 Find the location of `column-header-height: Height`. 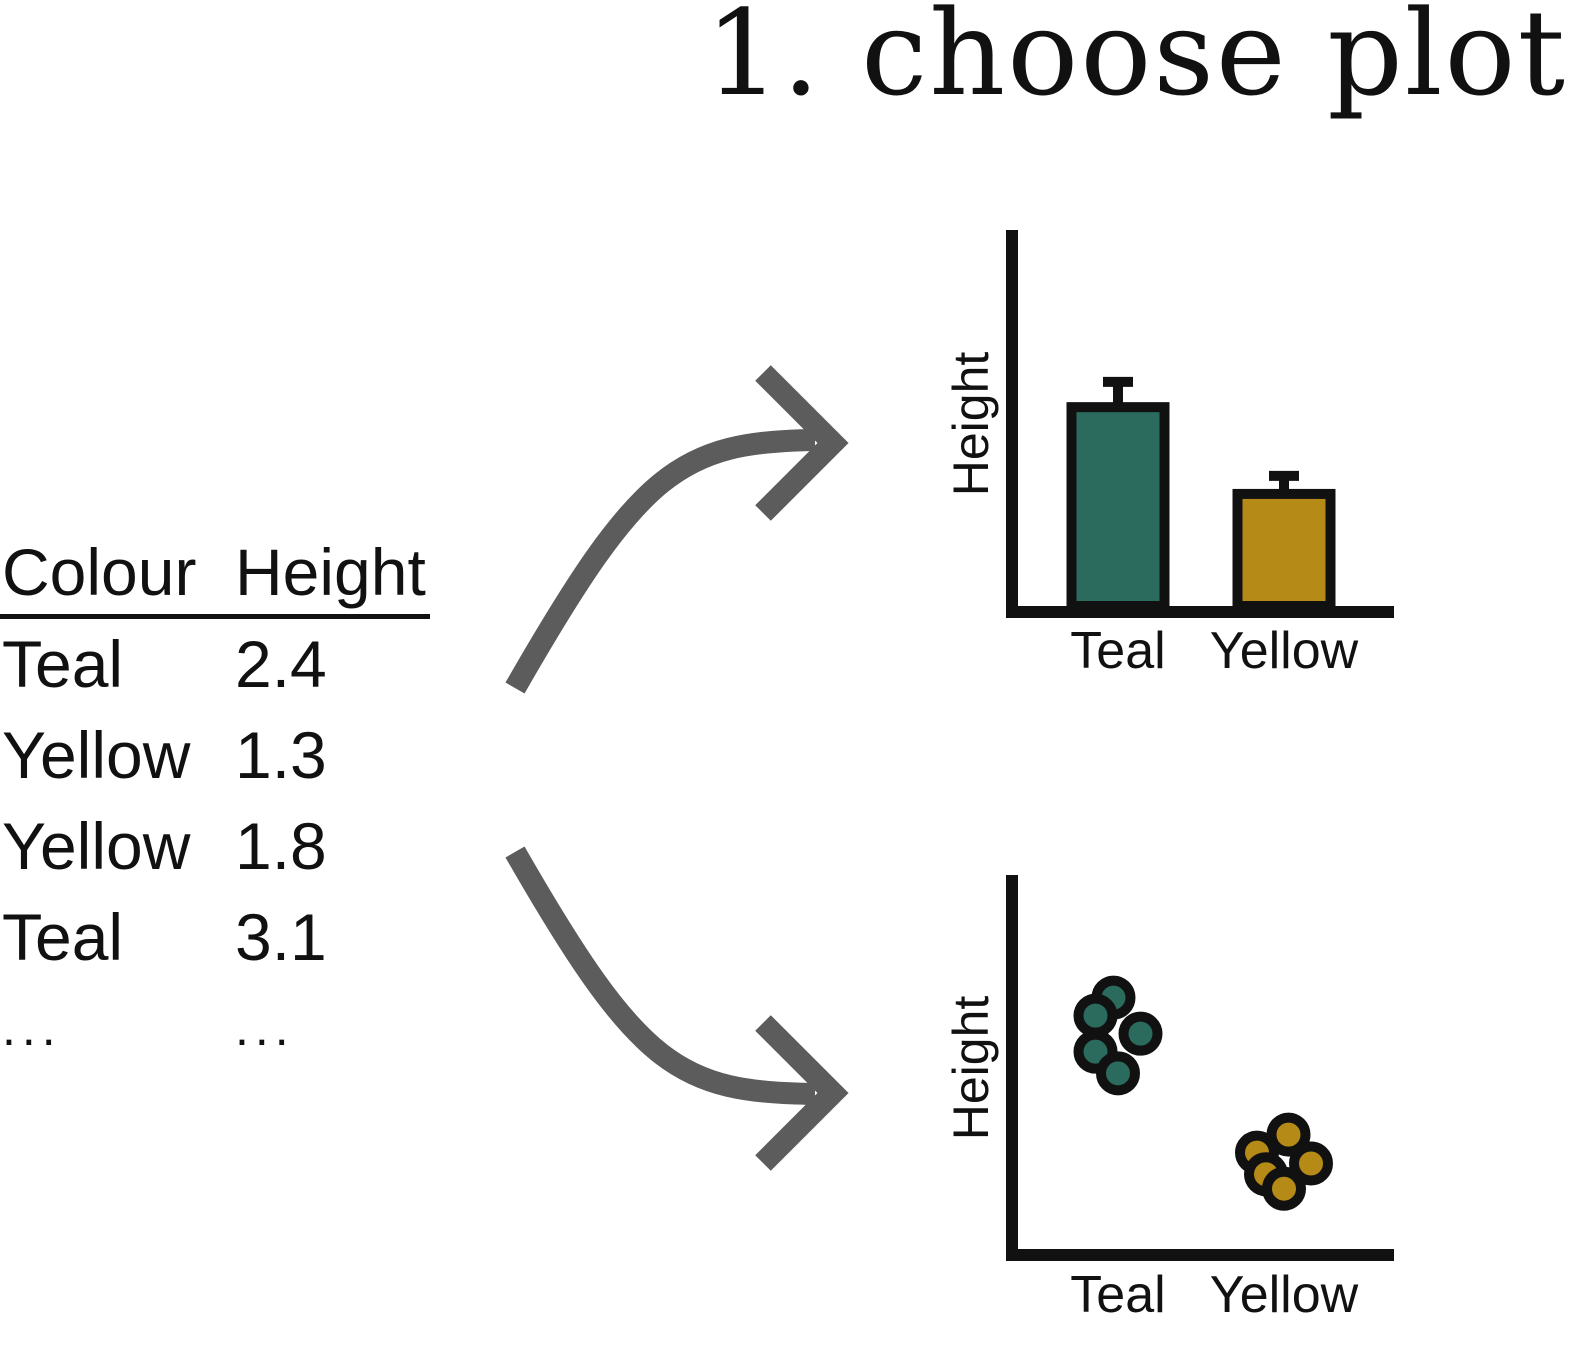

column-header-height: Height is located at coordinates (330, 572).